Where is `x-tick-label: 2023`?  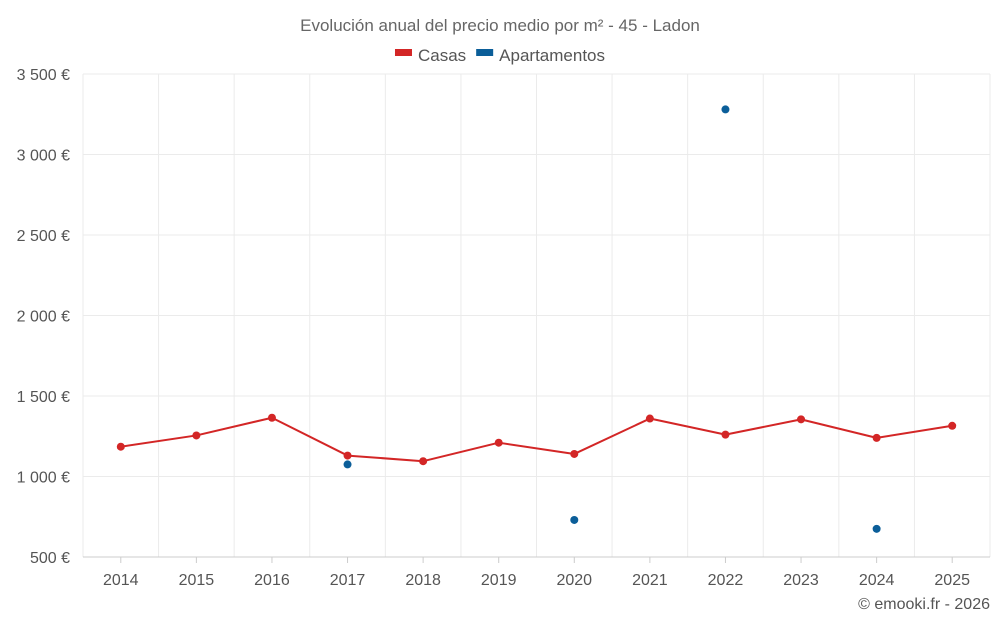 x-tick-label: 2023 is located at coordinates (801, 580).